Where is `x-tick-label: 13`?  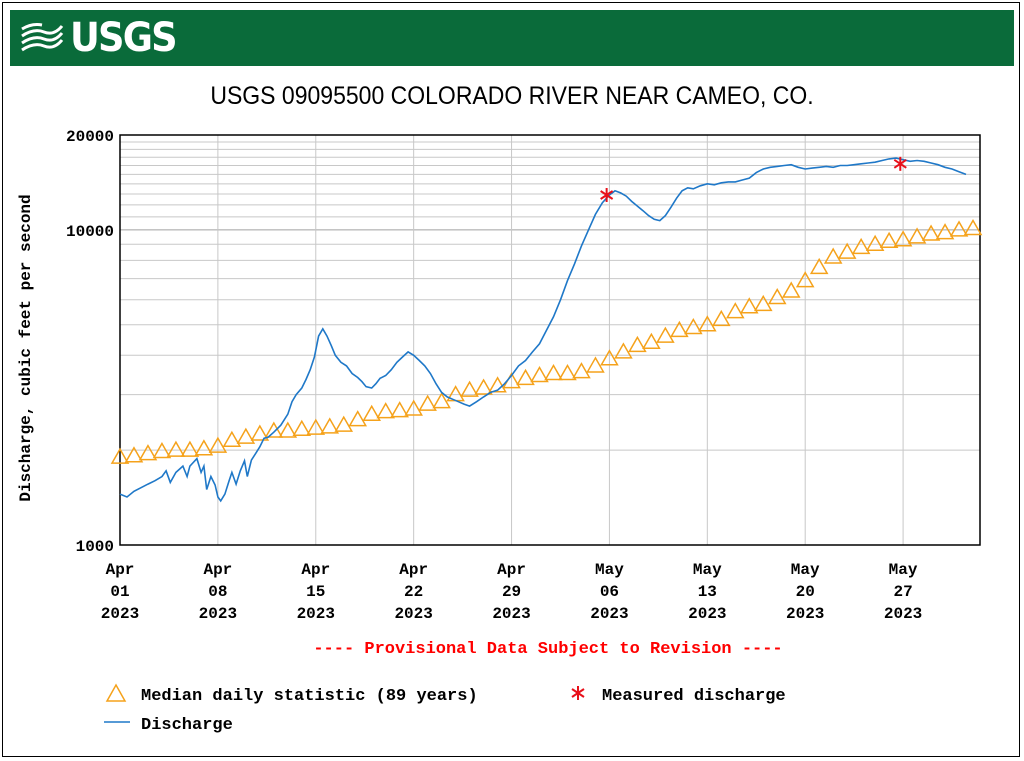
x-tick-label: 13 is located at coordinates (707, 592).